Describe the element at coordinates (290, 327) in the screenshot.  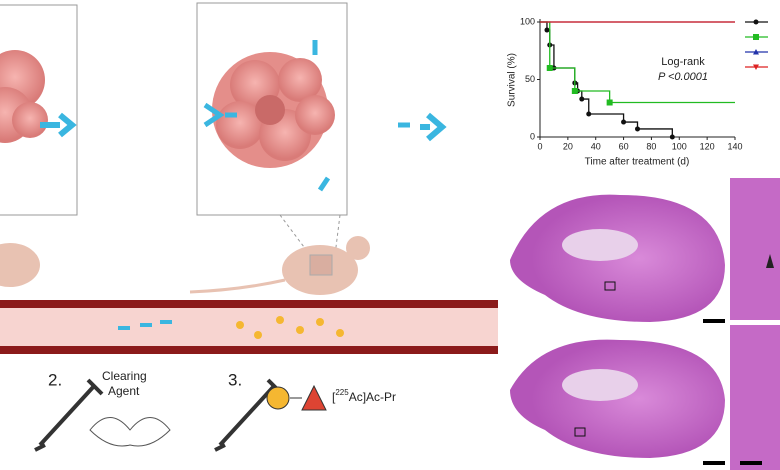
I see `radioligand` at that location.